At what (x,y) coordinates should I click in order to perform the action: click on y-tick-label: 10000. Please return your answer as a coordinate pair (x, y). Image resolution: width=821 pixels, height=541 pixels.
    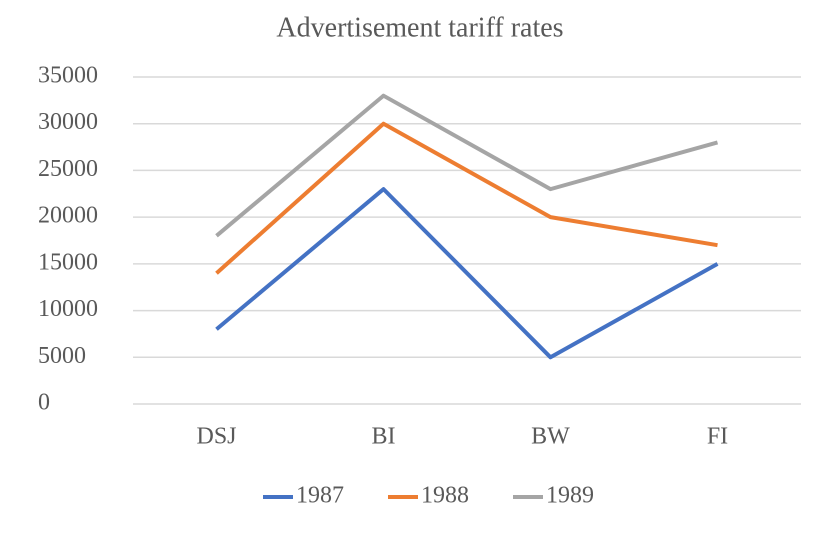
    Looking at the image, I should click on (68, 309).